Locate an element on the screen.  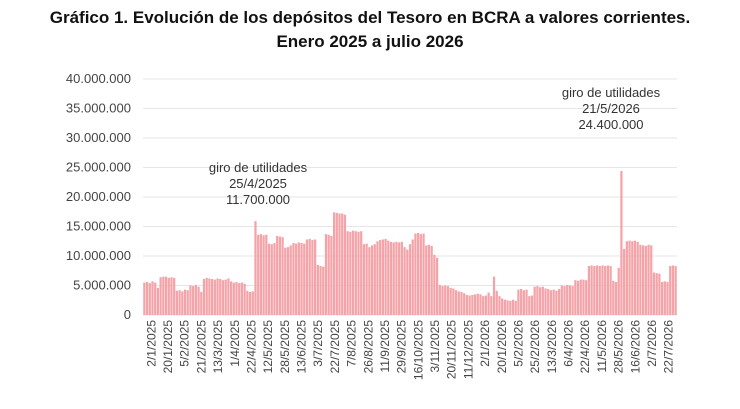
y-tick-label: 15.000.000 is located at coordinates (98, 226).